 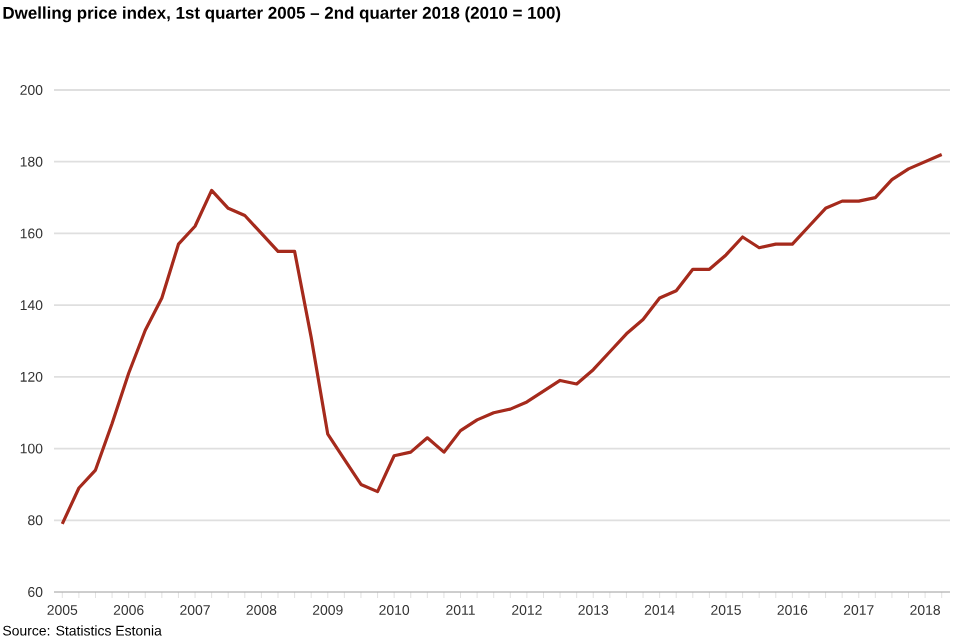 What do you see at coordinates (282, 14) in the screenshot?
I see `chart-title: Dwelling price index, 1st quarter 2005 – 2nd quarter 2018 (2010 = 100)` at bounding box center [282, 14].